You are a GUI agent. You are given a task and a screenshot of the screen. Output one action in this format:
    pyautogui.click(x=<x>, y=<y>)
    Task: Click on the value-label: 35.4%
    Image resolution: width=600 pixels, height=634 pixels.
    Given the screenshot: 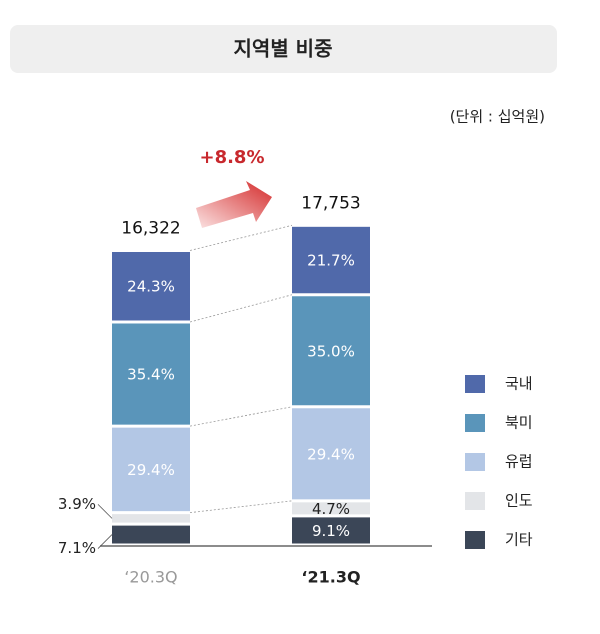 What is the action you would take?
    pyautogui.click(x=151, y=375)
    